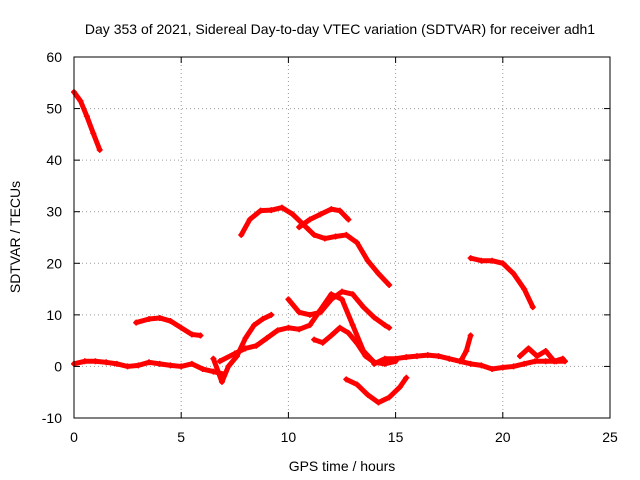 The image size is (640, 480). I want to click on y-tick-label: -10, so click(52, 418).